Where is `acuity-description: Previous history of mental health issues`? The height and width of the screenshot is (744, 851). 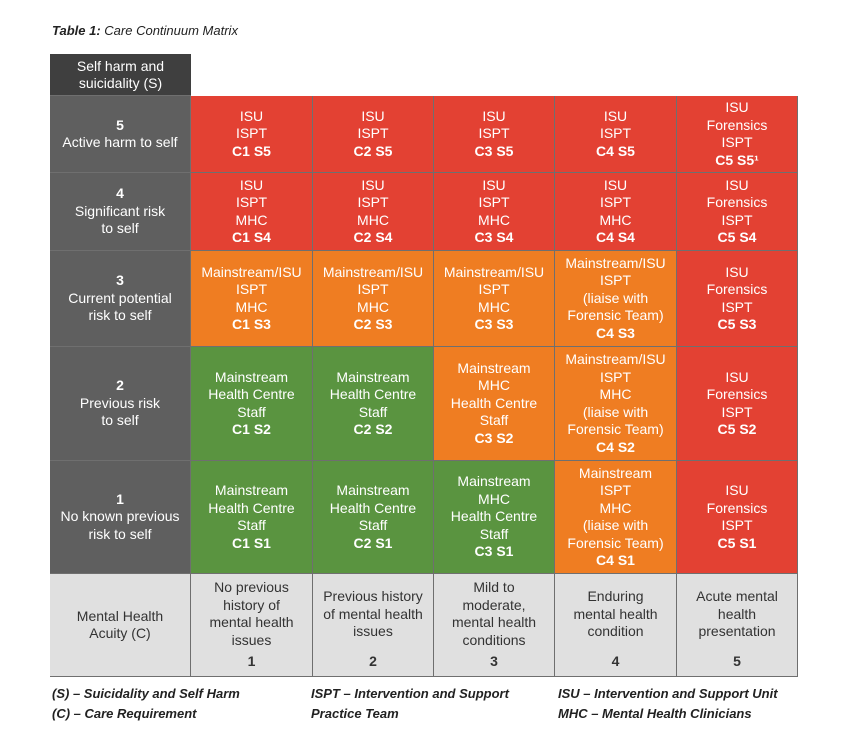
acuity-description: Previous history of mental health issues is located at coordinates (373, 614).